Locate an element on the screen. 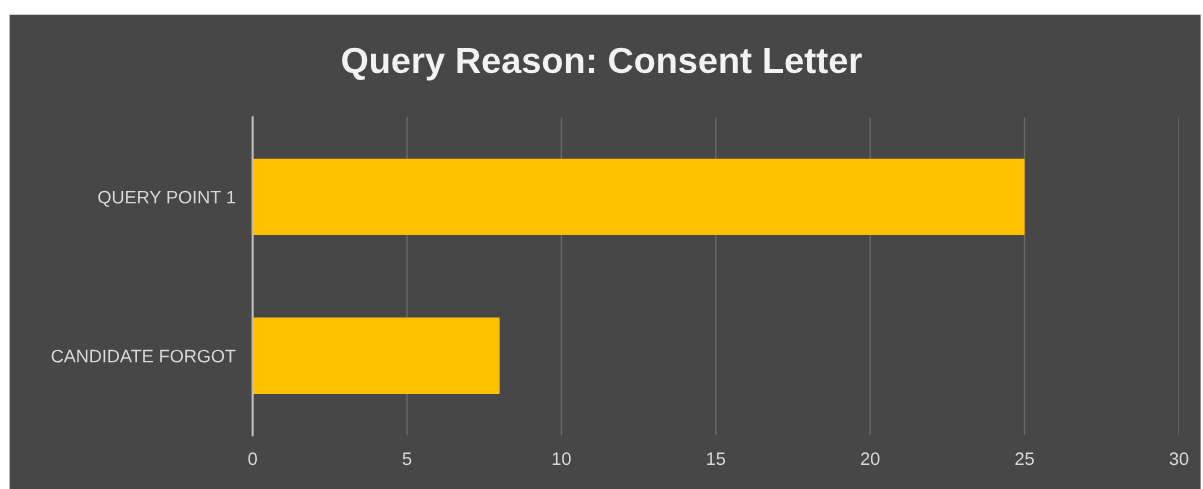 The width and height of the screenshot is (1203, 489). x-tick-label: 15 is located at coordinates (716, 459).